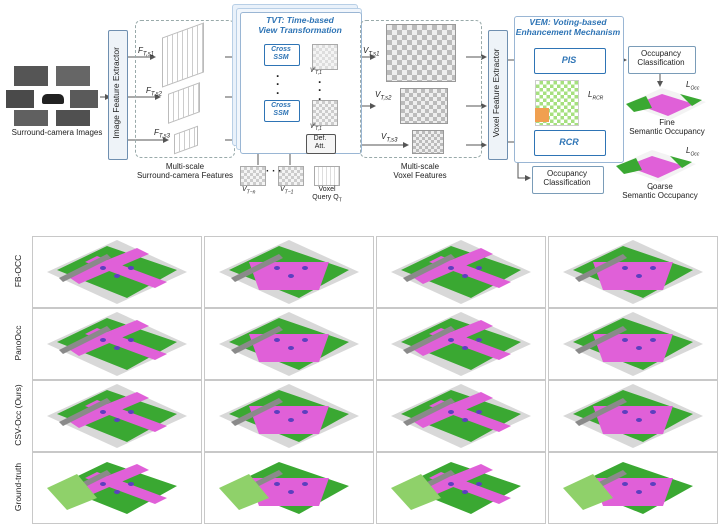  I want to click on row-label-csvocc: CSV-Occ (Ours), so click(18, 415).